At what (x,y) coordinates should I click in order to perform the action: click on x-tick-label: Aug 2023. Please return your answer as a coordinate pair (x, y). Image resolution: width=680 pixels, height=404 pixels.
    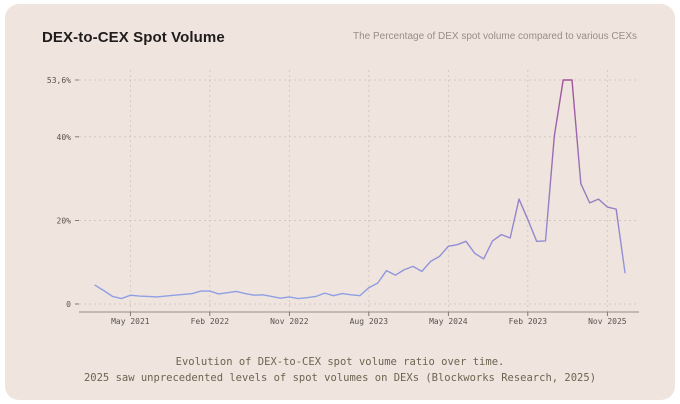
    Looking at the image, I should click on (369, 321).